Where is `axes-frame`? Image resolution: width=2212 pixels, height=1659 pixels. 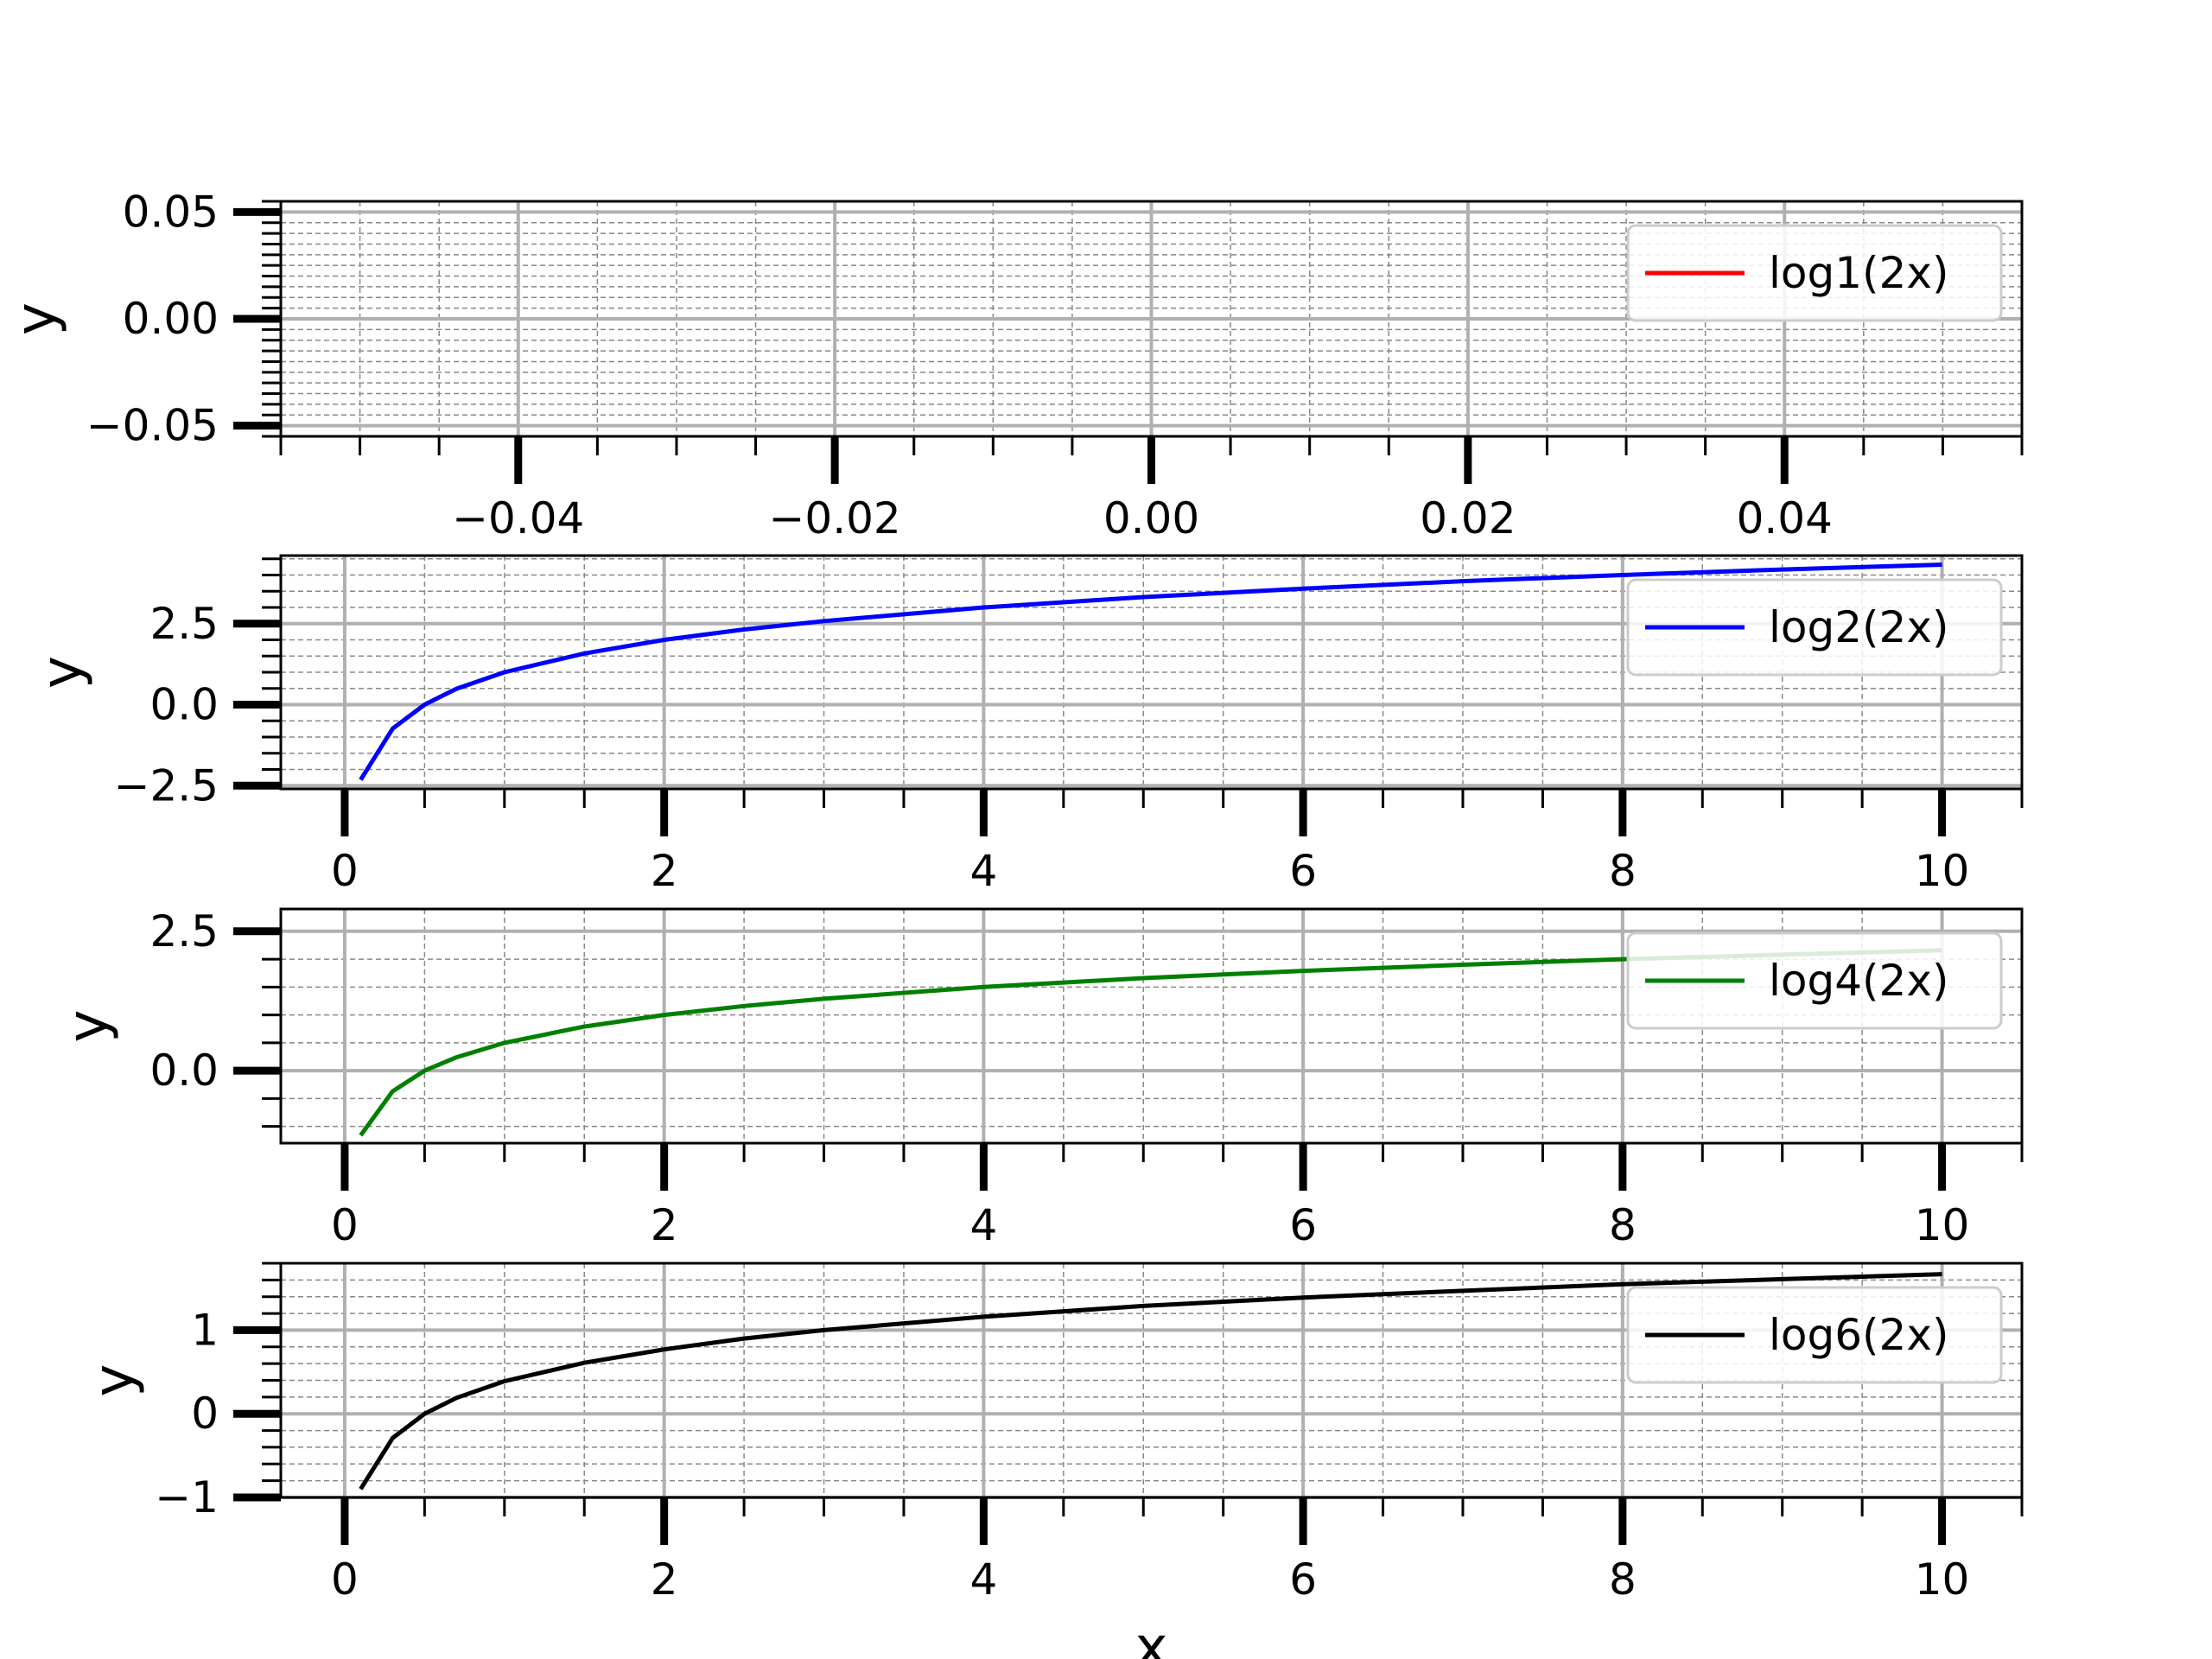
axes-frame is located at coordinates (1151, 1026).